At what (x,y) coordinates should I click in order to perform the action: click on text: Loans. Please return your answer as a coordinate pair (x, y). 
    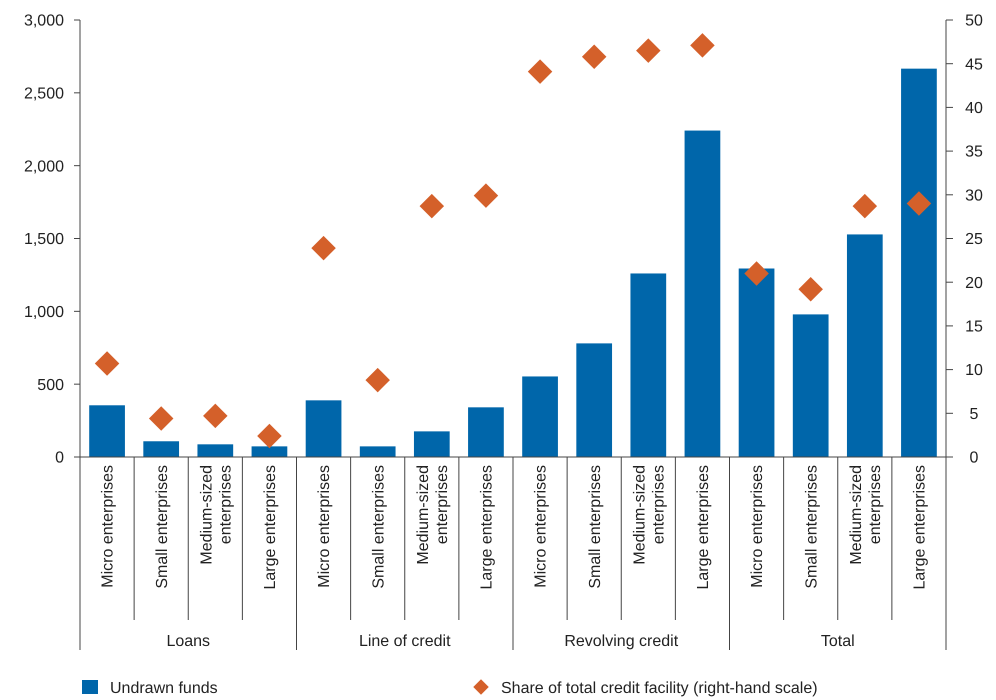
    Looking at the image, I should click on (188, 641).